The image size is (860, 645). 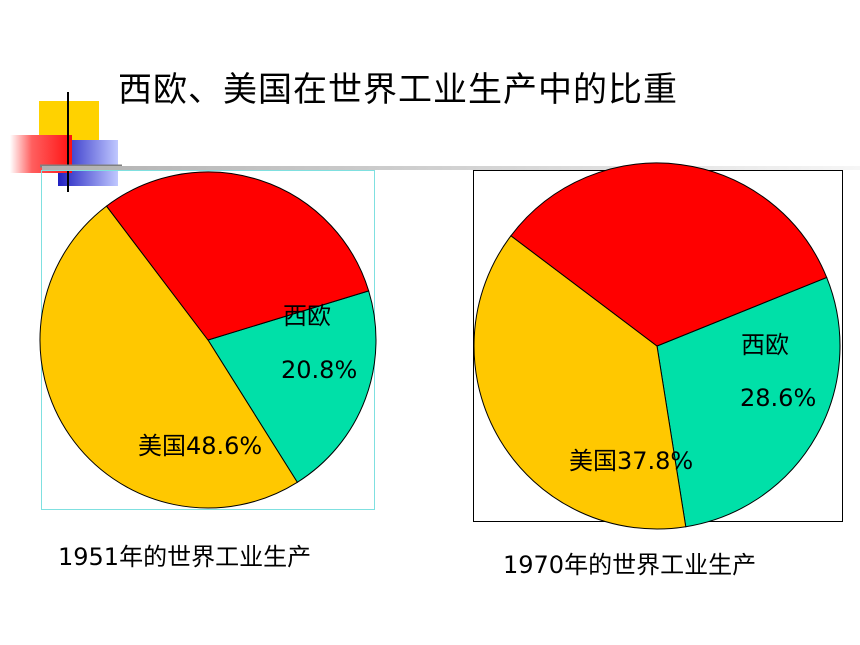 I want to click on title-underline, so click(x=451, y=168).